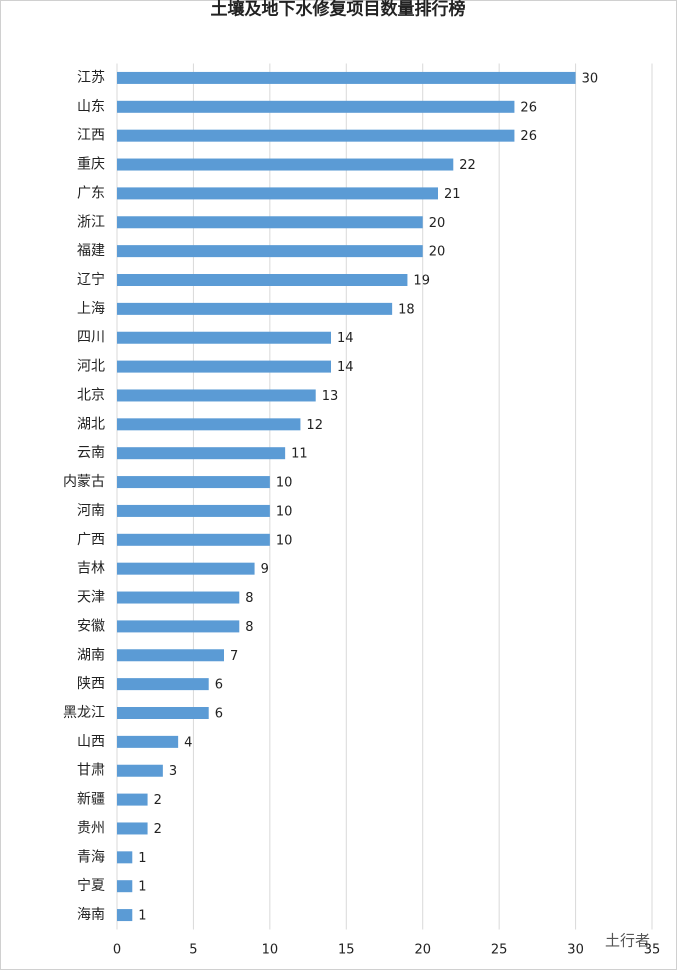 The image size is (677, 970). Describe the element at coordinates (91, 279) in the screenshot. I see `y-tick-label: 辽宁` at that location.